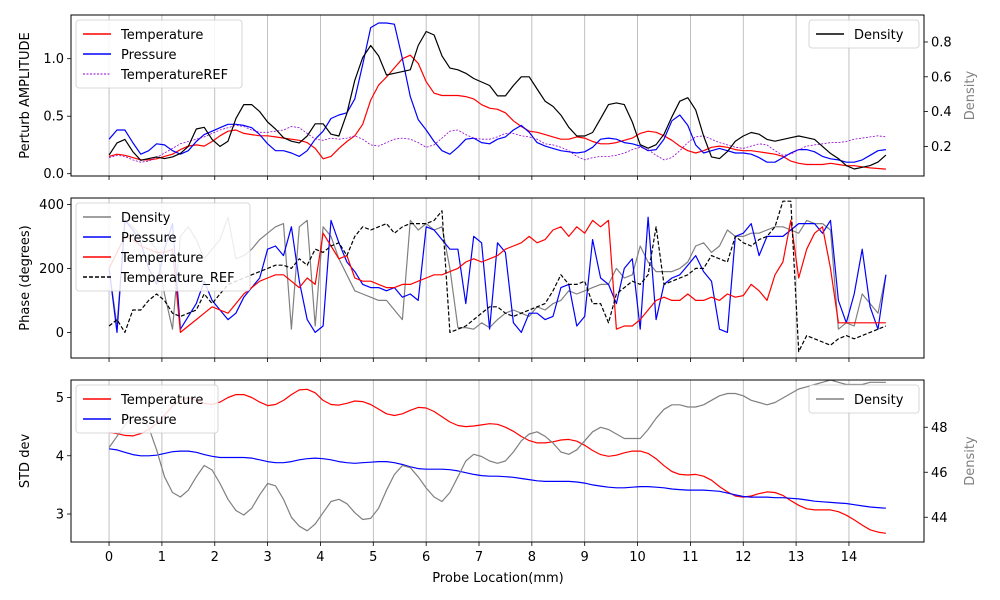 The image size is (1000, 600). What do you see at coordinates (320, 557) in the screenshot?
I see `x-tick-label: 4` at bounding box center [320, 557].